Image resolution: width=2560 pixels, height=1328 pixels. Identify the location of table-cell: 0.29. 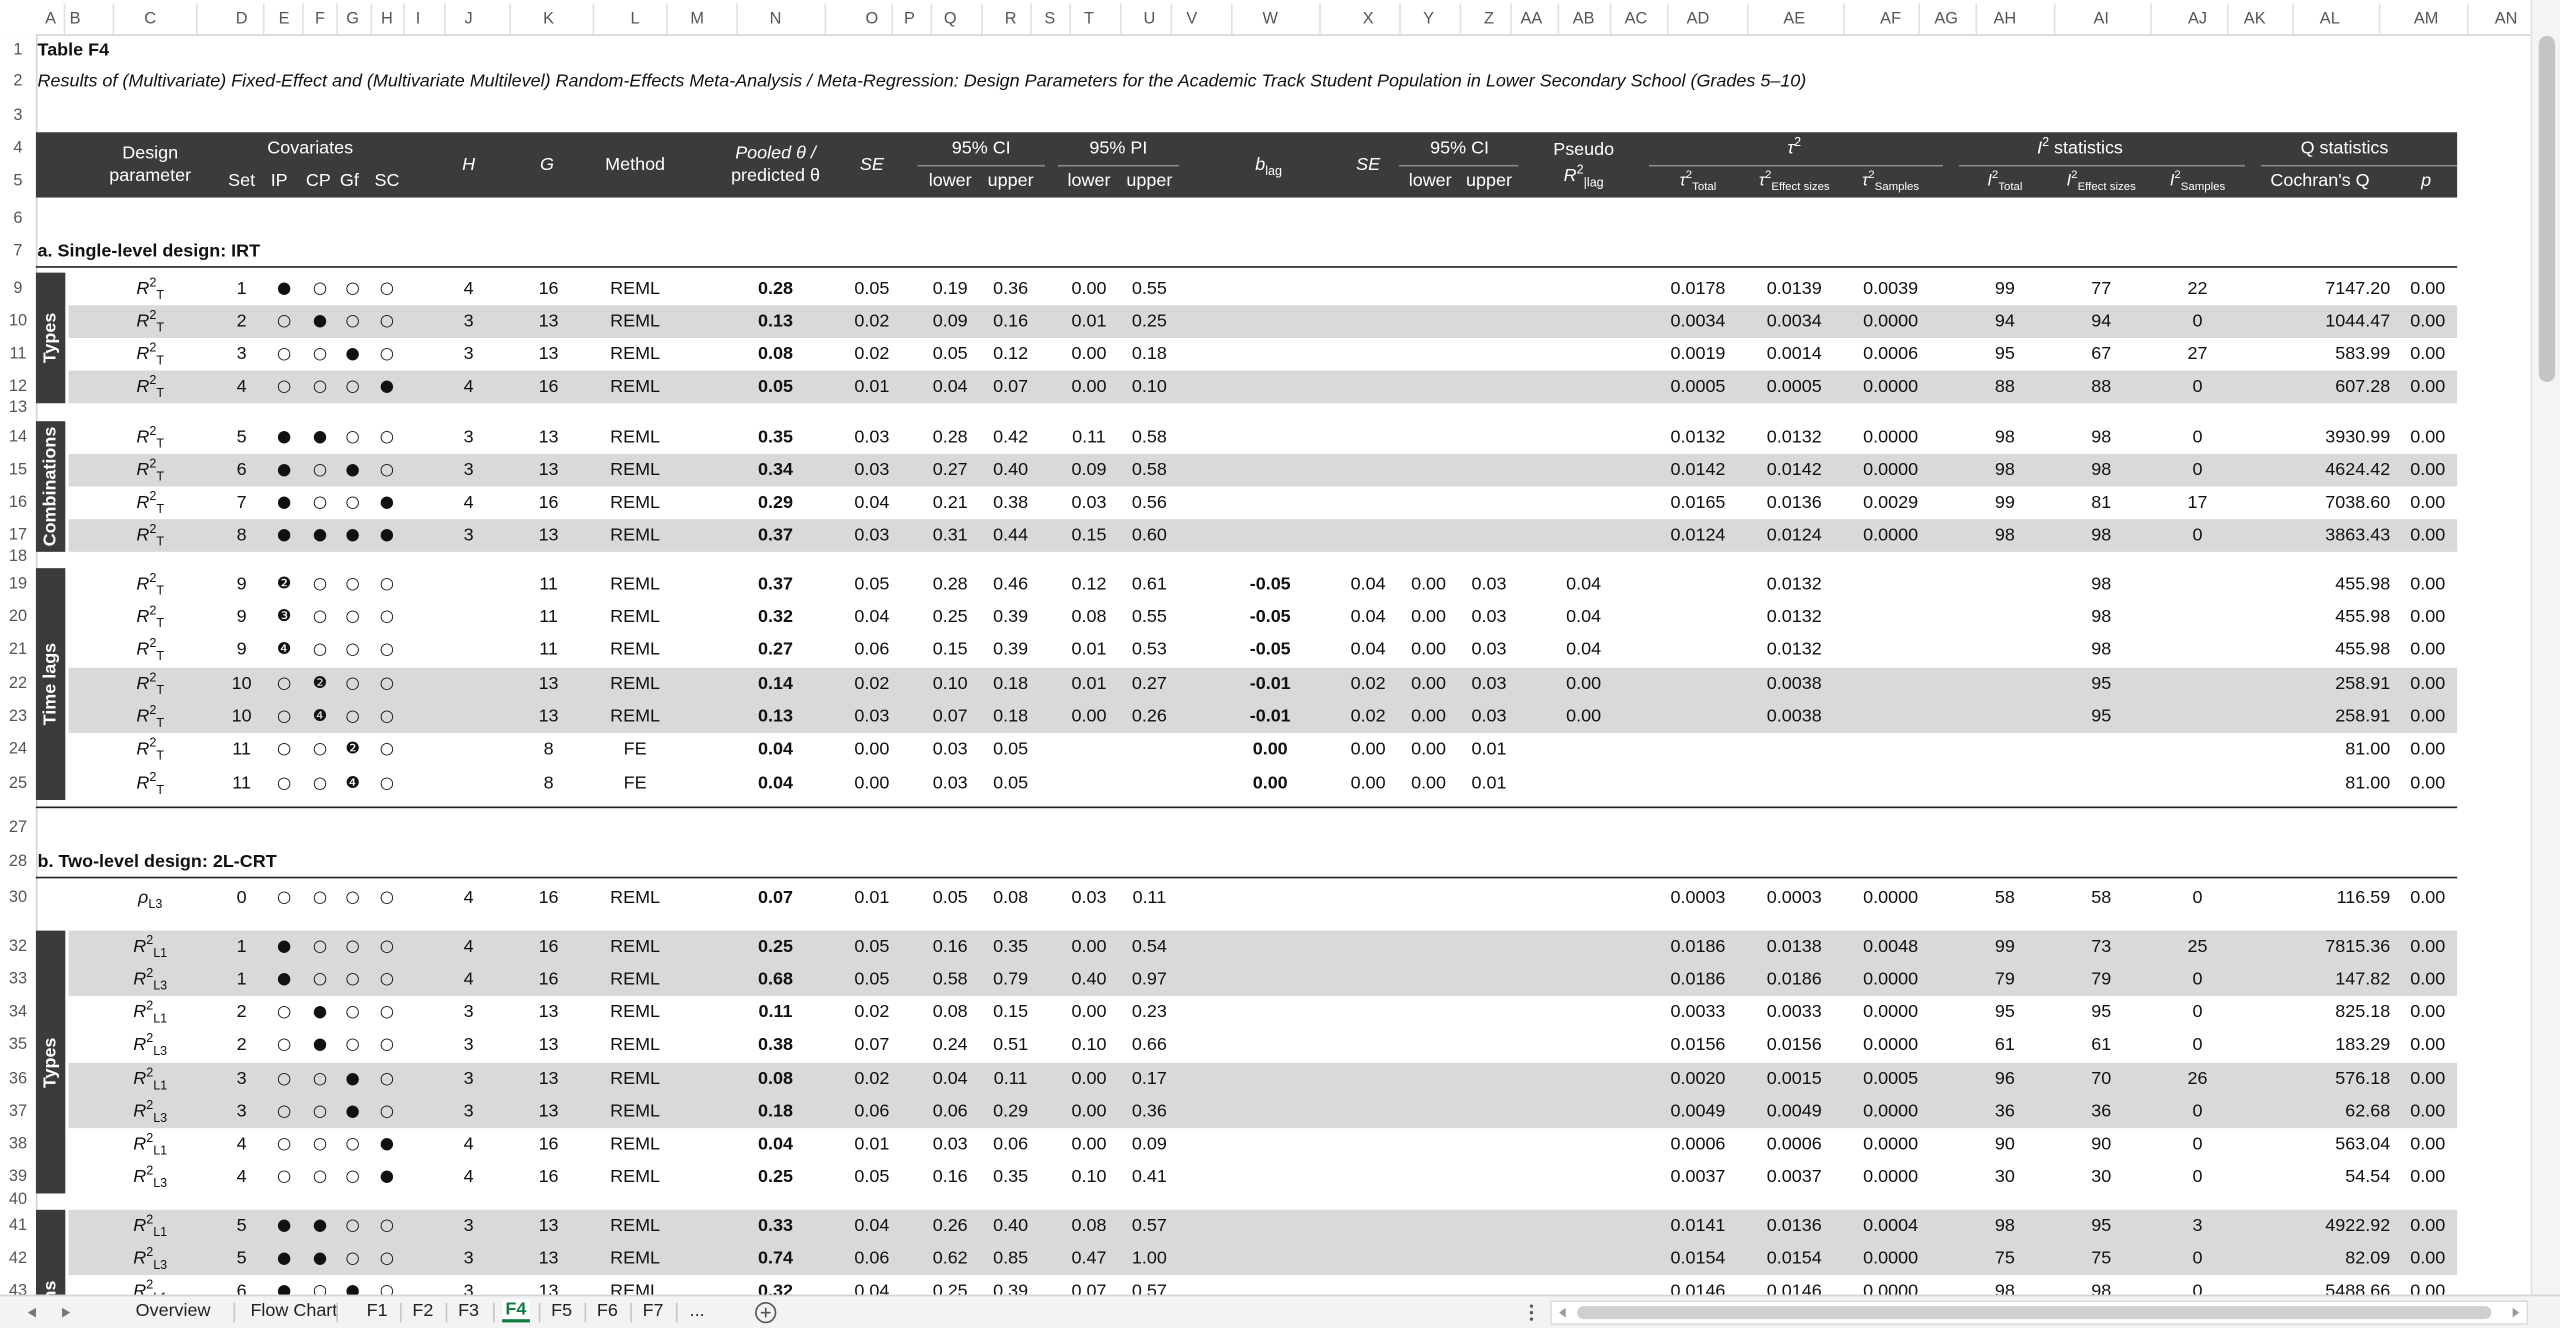
(775, 503).